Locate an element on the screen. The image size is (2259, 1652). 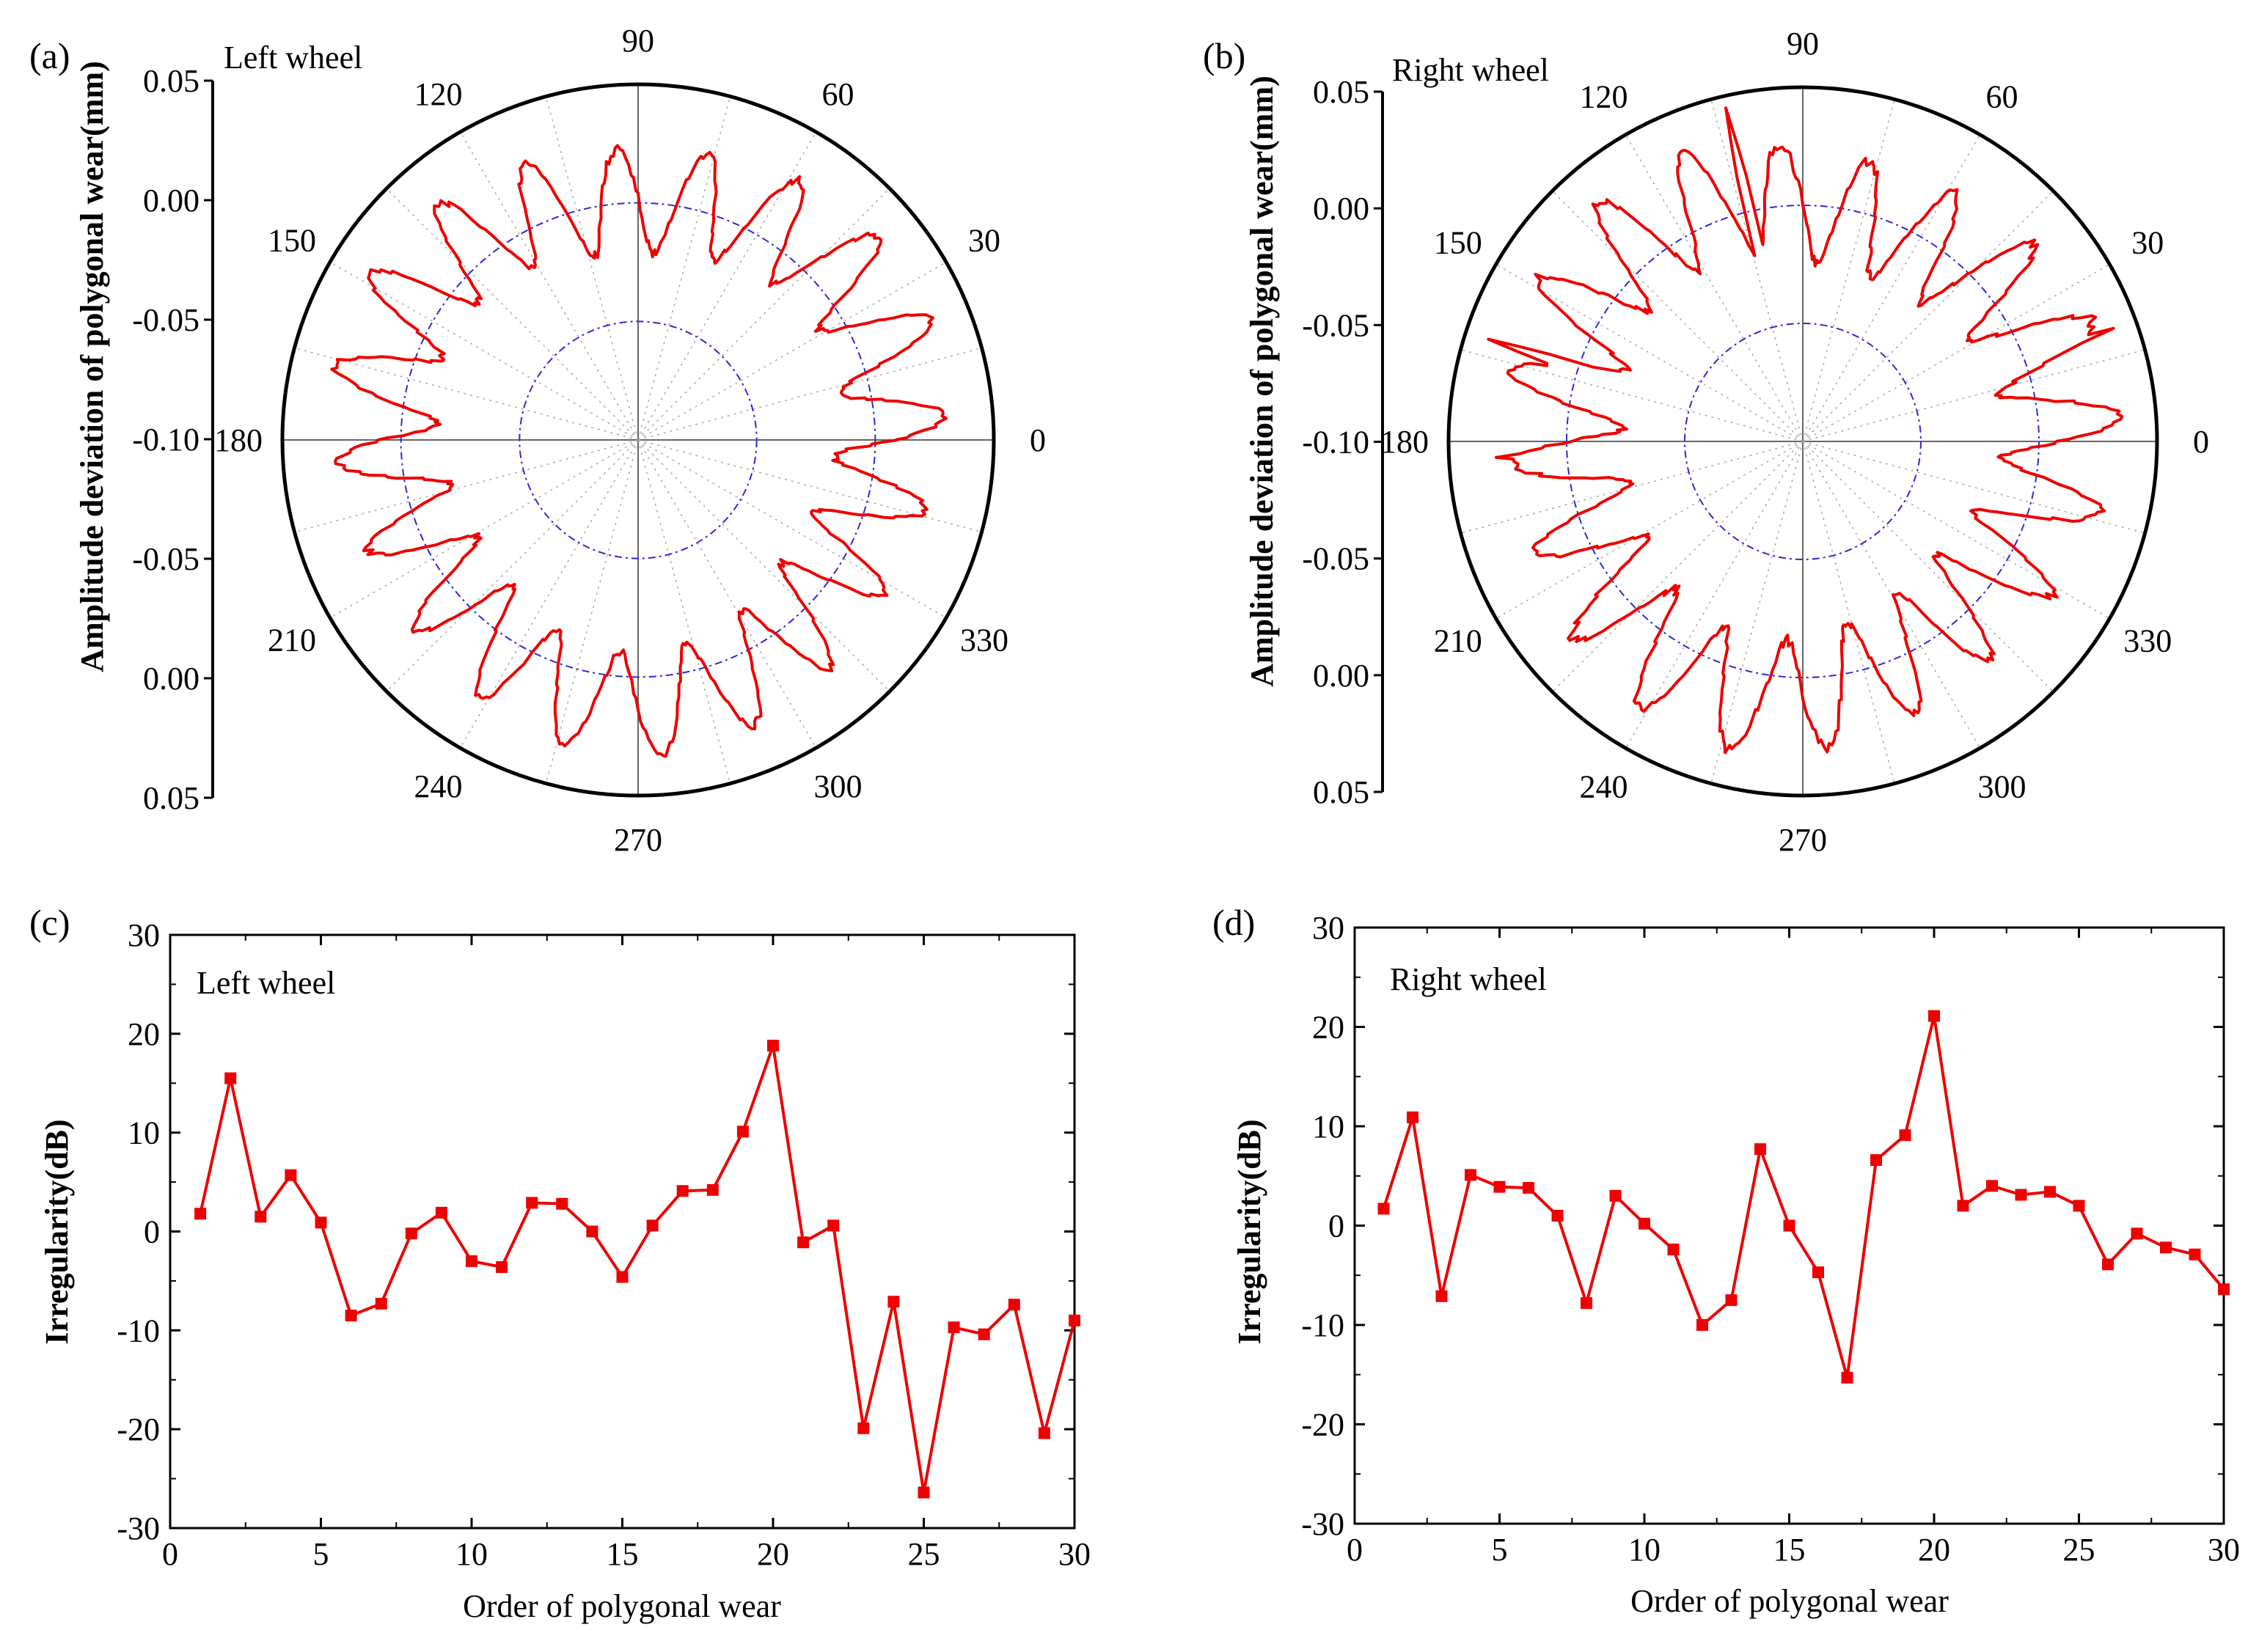
xtick-label-25: 25 is located at coordinates (924, 1554).